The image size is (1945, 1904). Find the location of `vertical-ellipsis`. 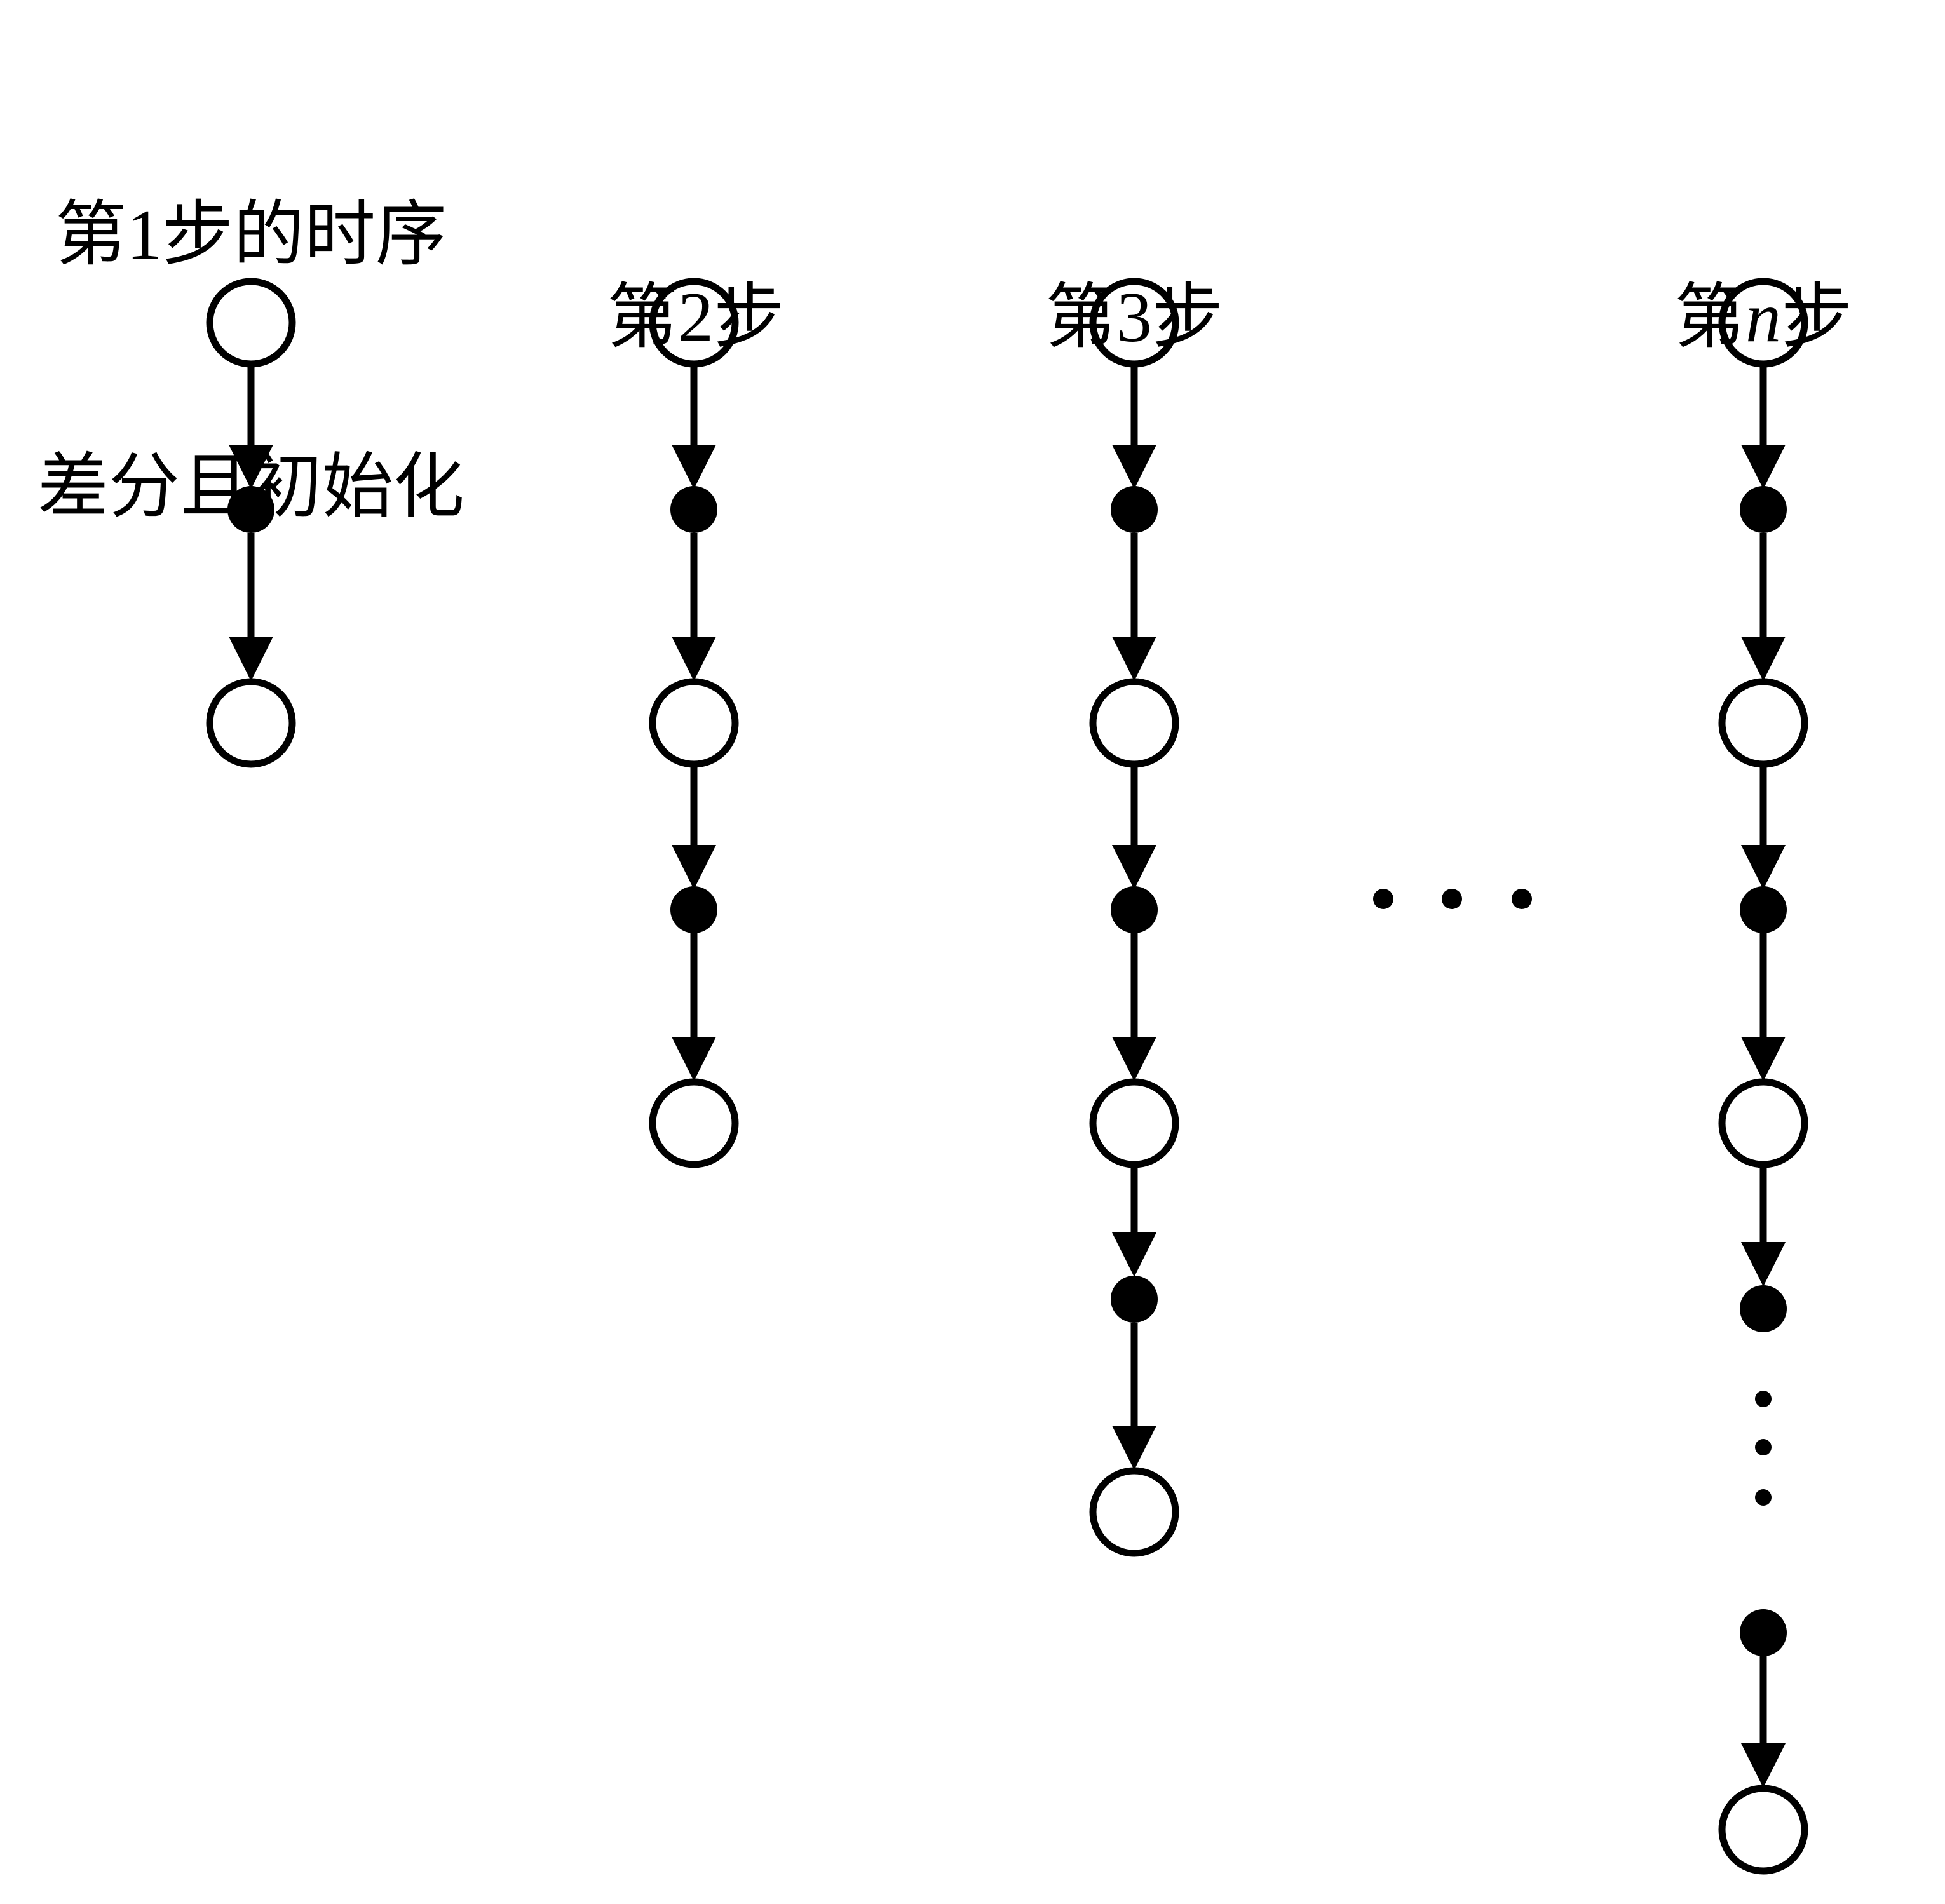

vertical-ellipsis is located at coordinates (1763, 1448).